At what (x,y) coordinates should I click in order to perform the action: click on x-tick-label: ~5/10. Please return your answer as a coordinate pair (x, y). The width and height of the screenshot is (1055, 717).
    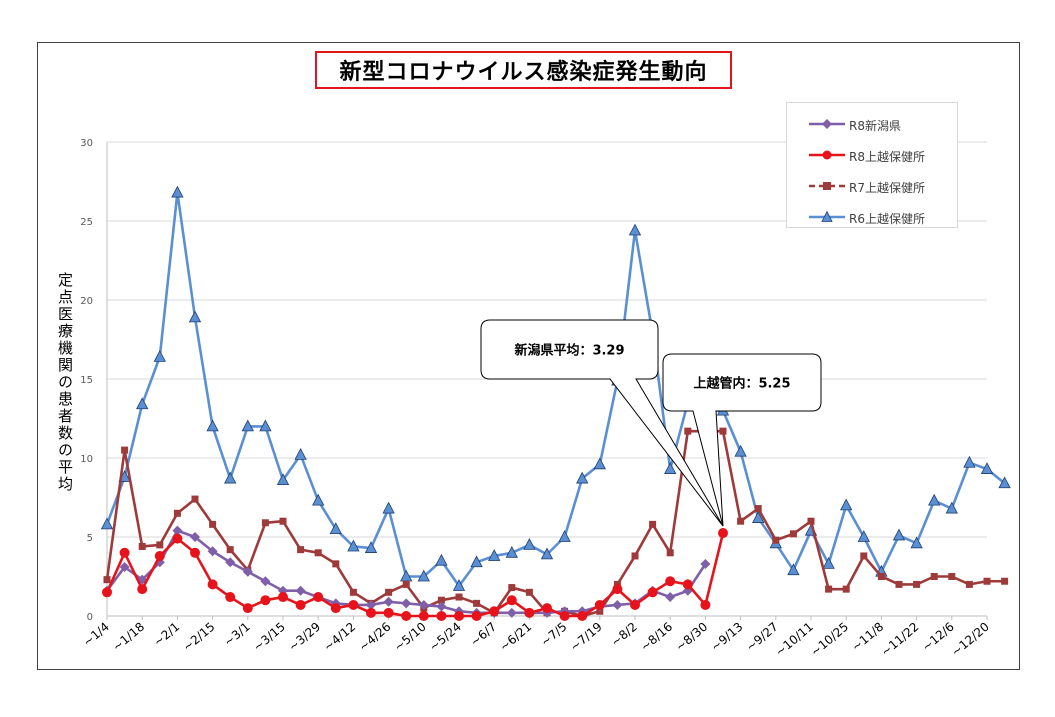
    Looking at the image, I should click on (409, 637).